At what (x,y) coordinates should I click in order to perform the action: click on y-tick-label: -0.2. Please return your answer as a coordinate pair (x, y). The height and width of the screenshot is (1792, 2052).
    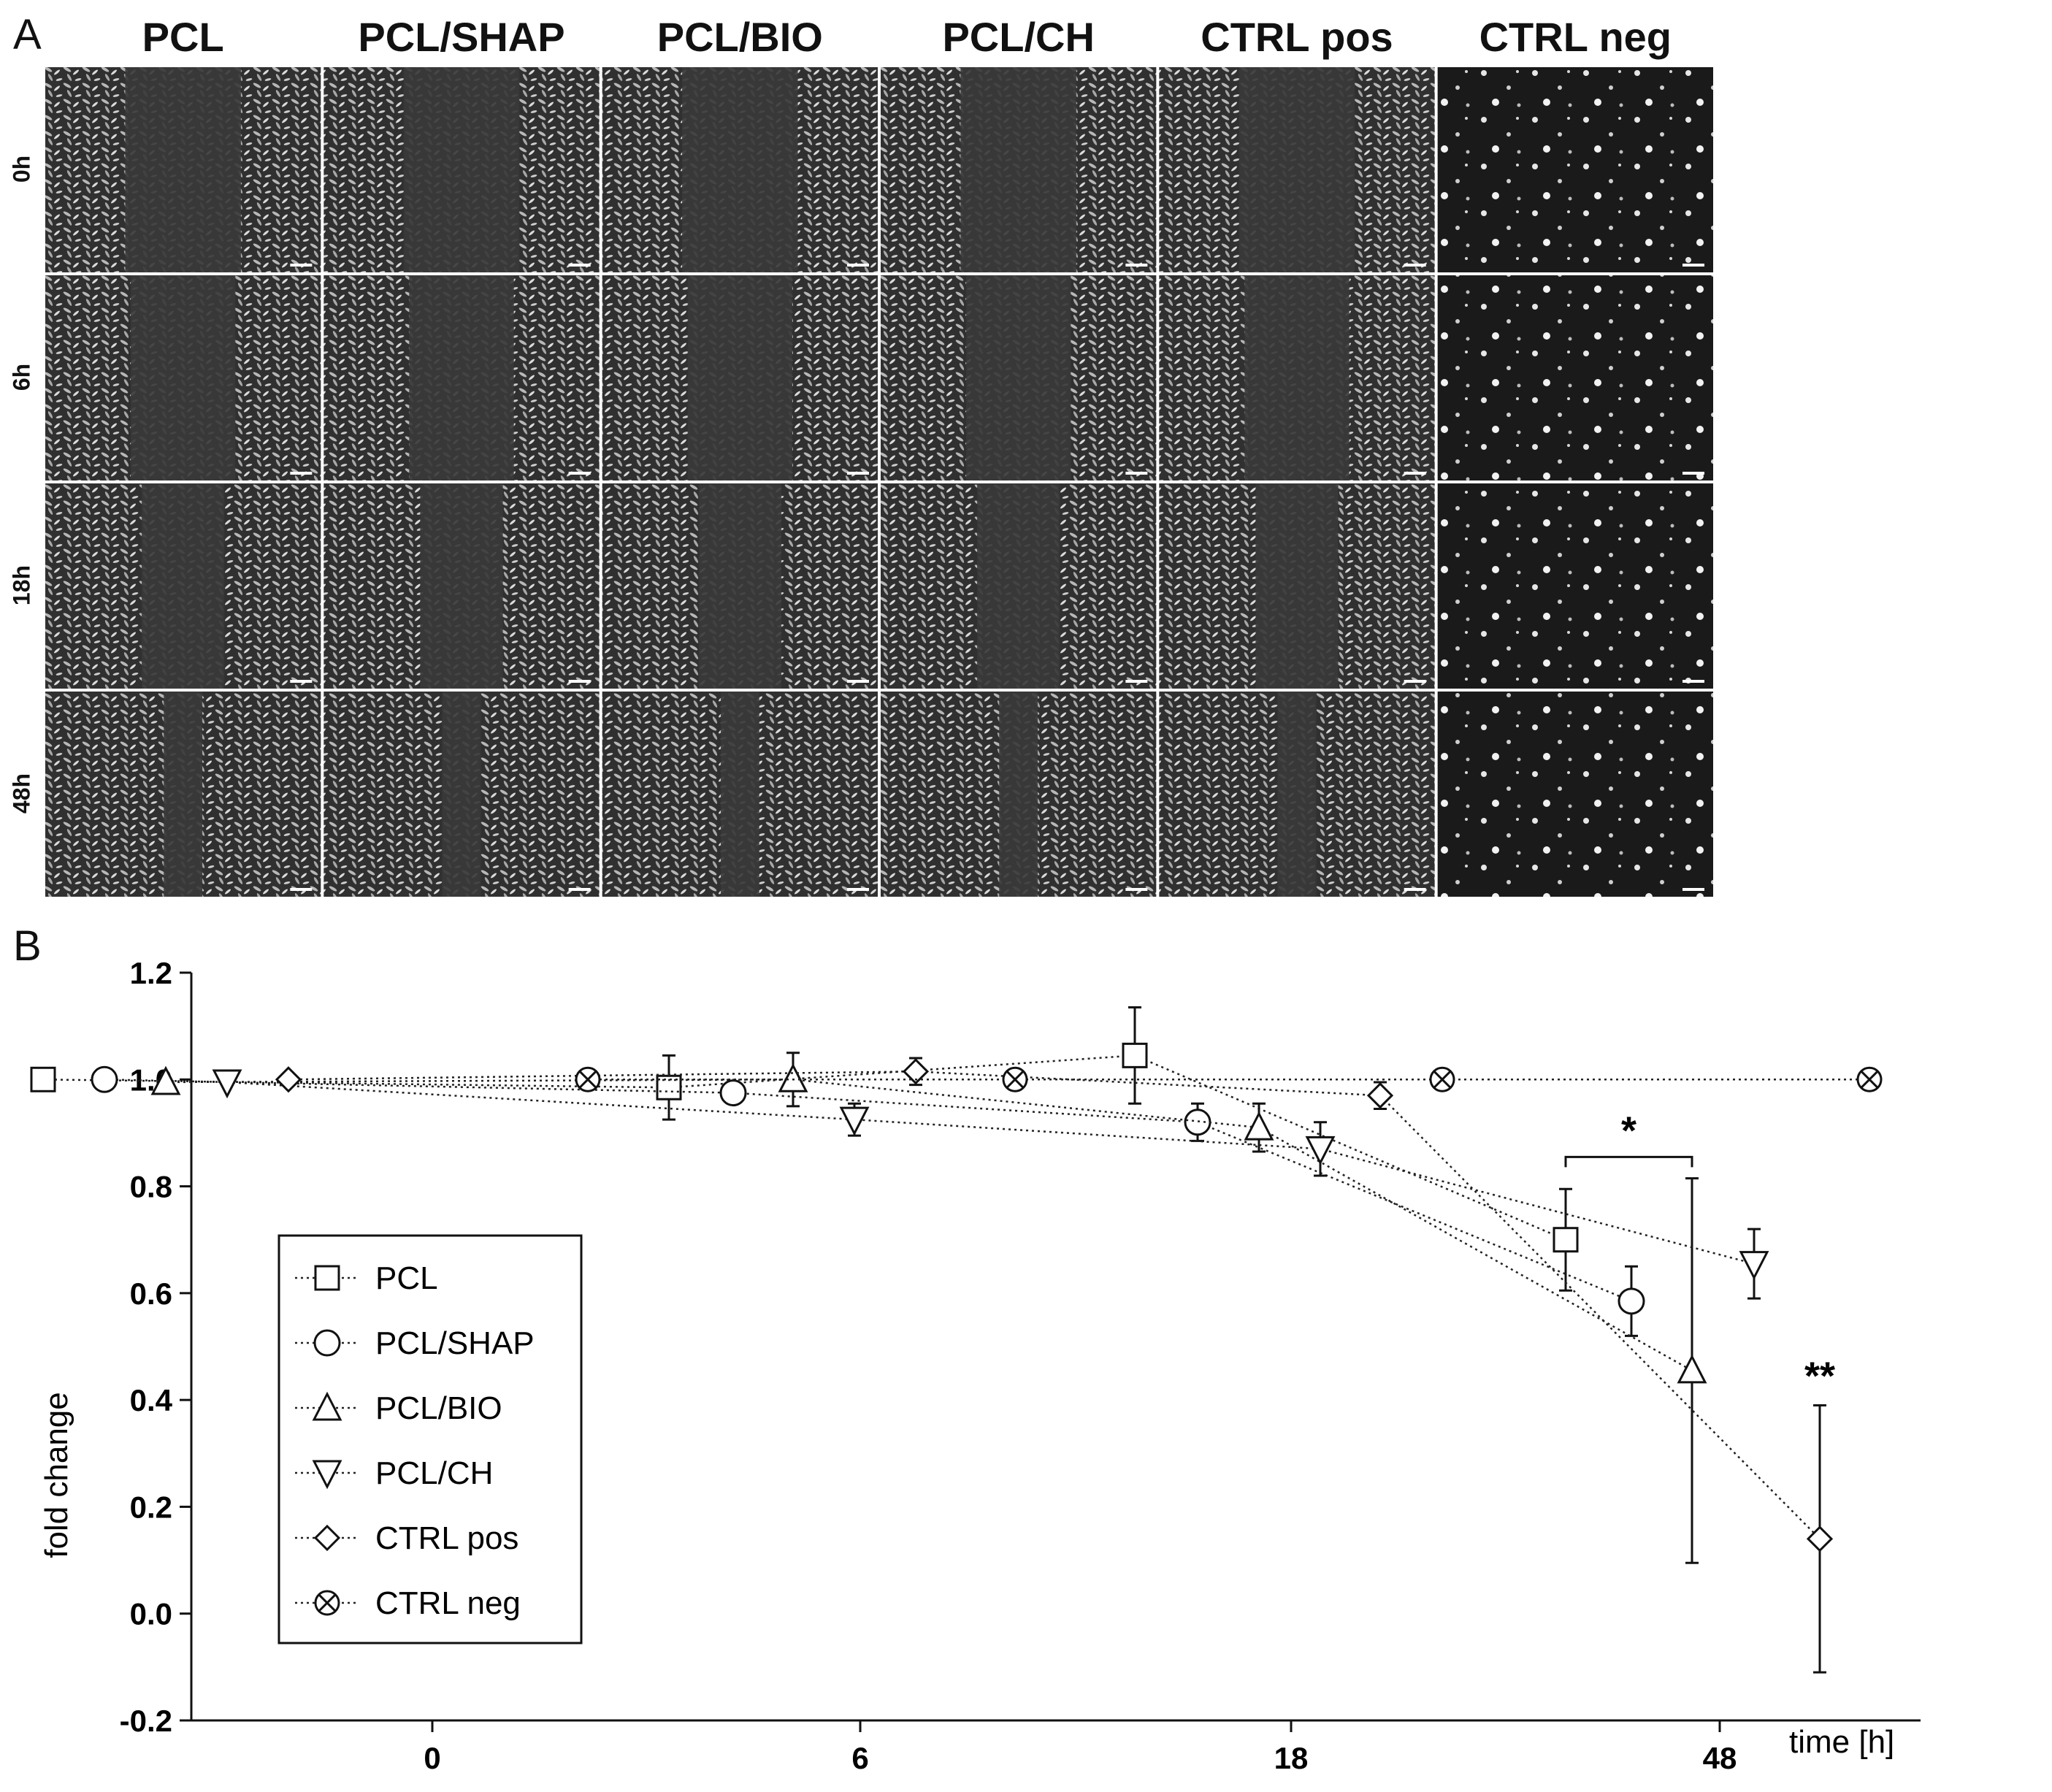
    Looking at the image, I should click on (146, 1721).